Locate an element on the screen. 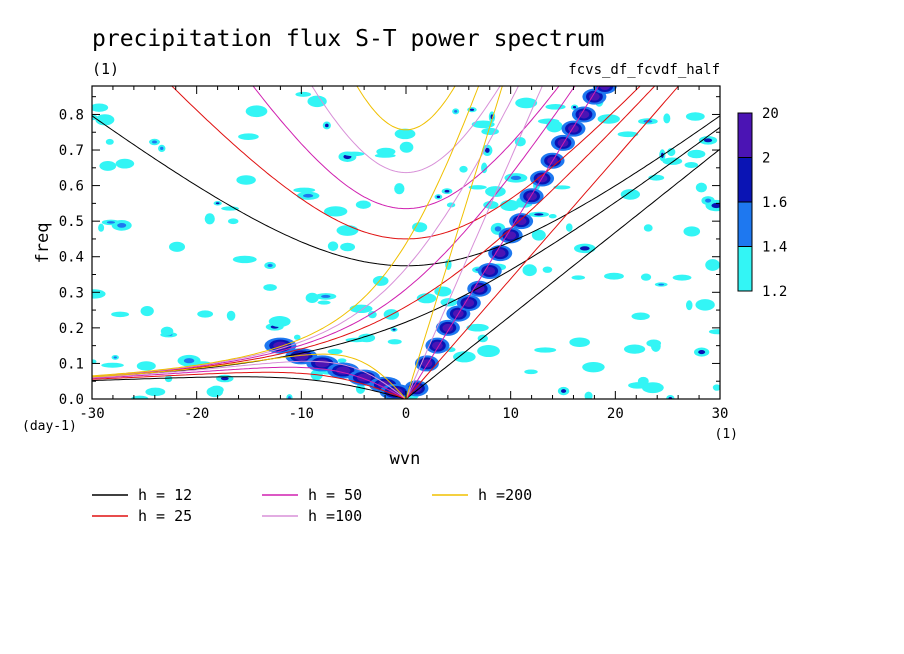 The height and width of the screenshot is (654, 904). chart-title: precipitation flux S-T power spectrum is located at coordinates (348, 39).